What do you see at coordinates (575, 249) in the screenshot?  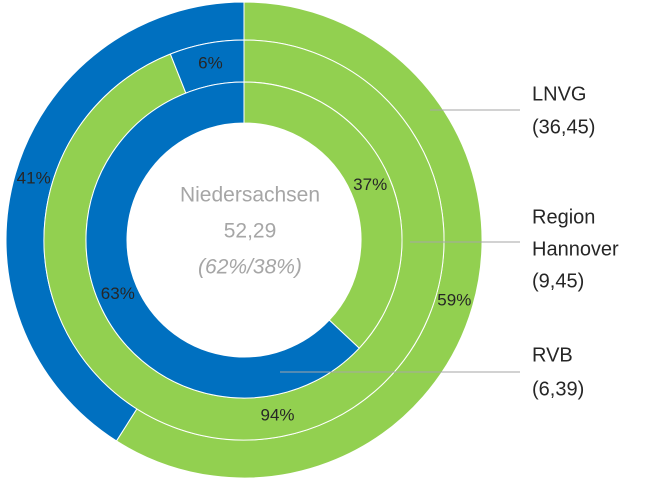 I see `legend-label: Hannover` at bounding box center [575, 249].